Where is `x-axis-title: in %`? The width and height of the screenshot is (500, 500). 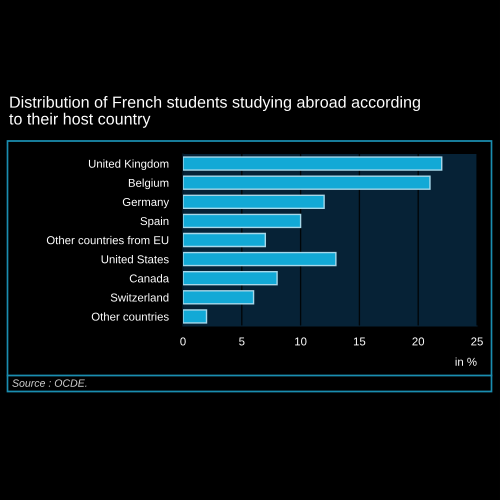 x-axis-title: in % is located at coordinates (466, 361).